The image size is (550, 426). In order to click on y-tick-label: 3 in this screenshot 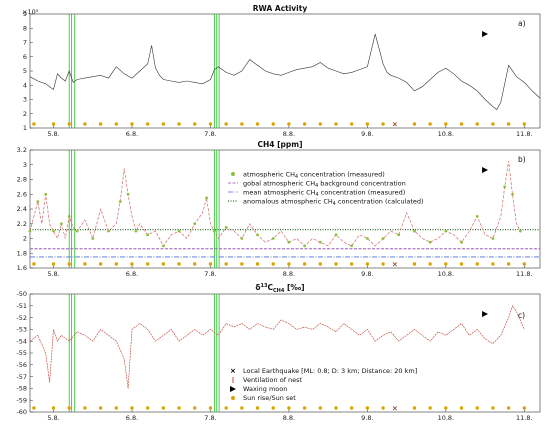, I will do `click(25, 165)`.